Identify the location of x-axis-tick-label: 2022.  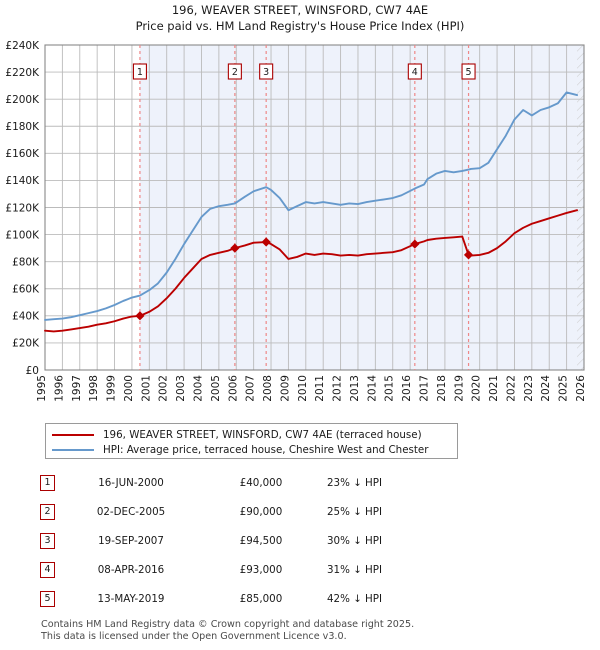
(511, 388).